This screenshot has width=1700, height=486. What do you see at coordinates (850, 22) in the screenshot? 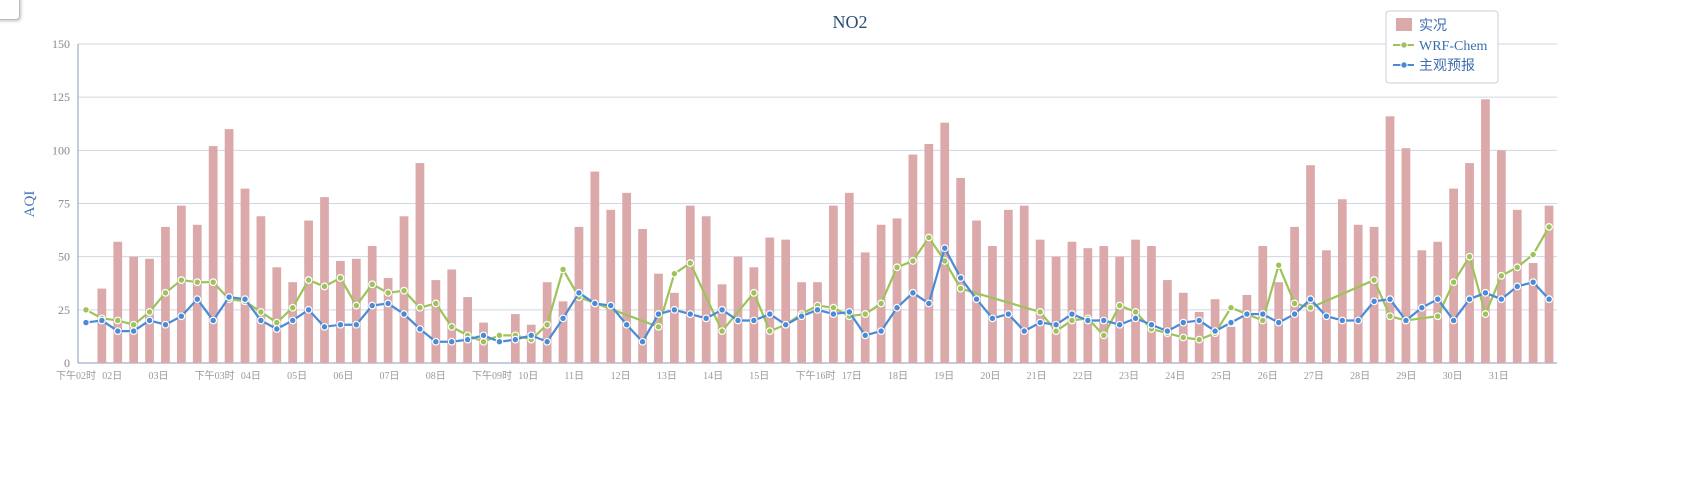
I see `chart-title: NO2` at bounding box center [850, 22].